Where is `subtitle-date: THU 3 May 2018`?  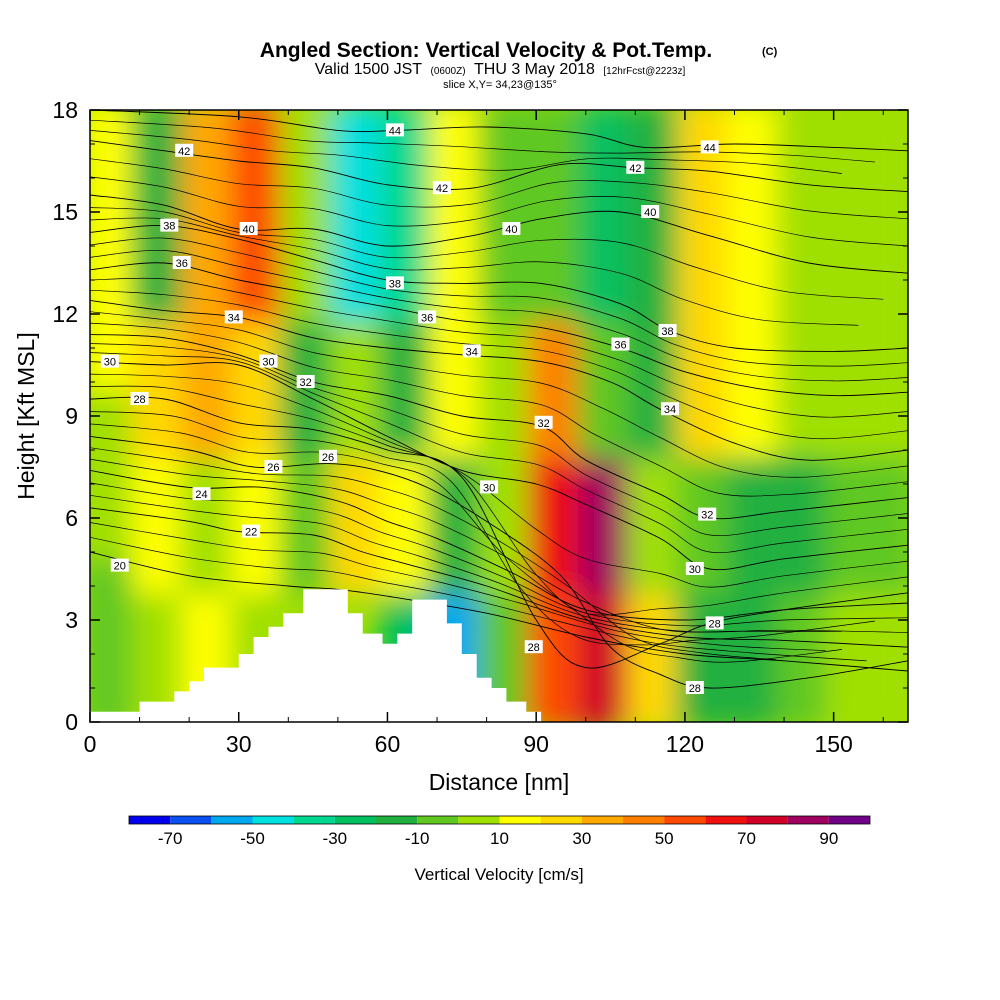 subtitle-date: THU 3 May 2018 is located at coordinates (534, 69).